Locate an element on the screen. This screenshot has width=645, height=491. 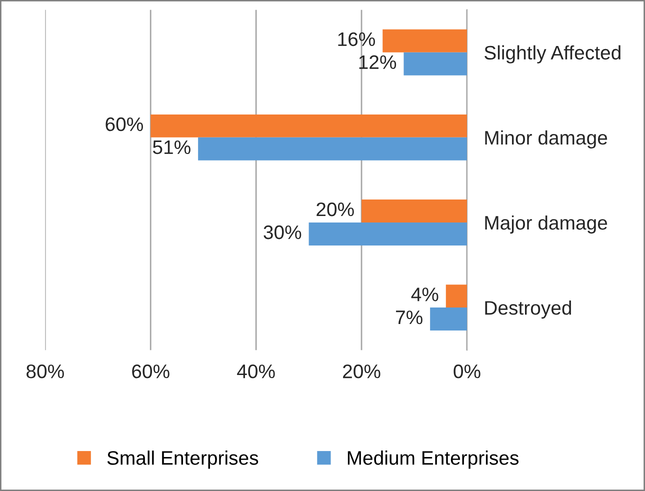
y-tick-label: Slightly Affected is located at coordinates (552, 54).